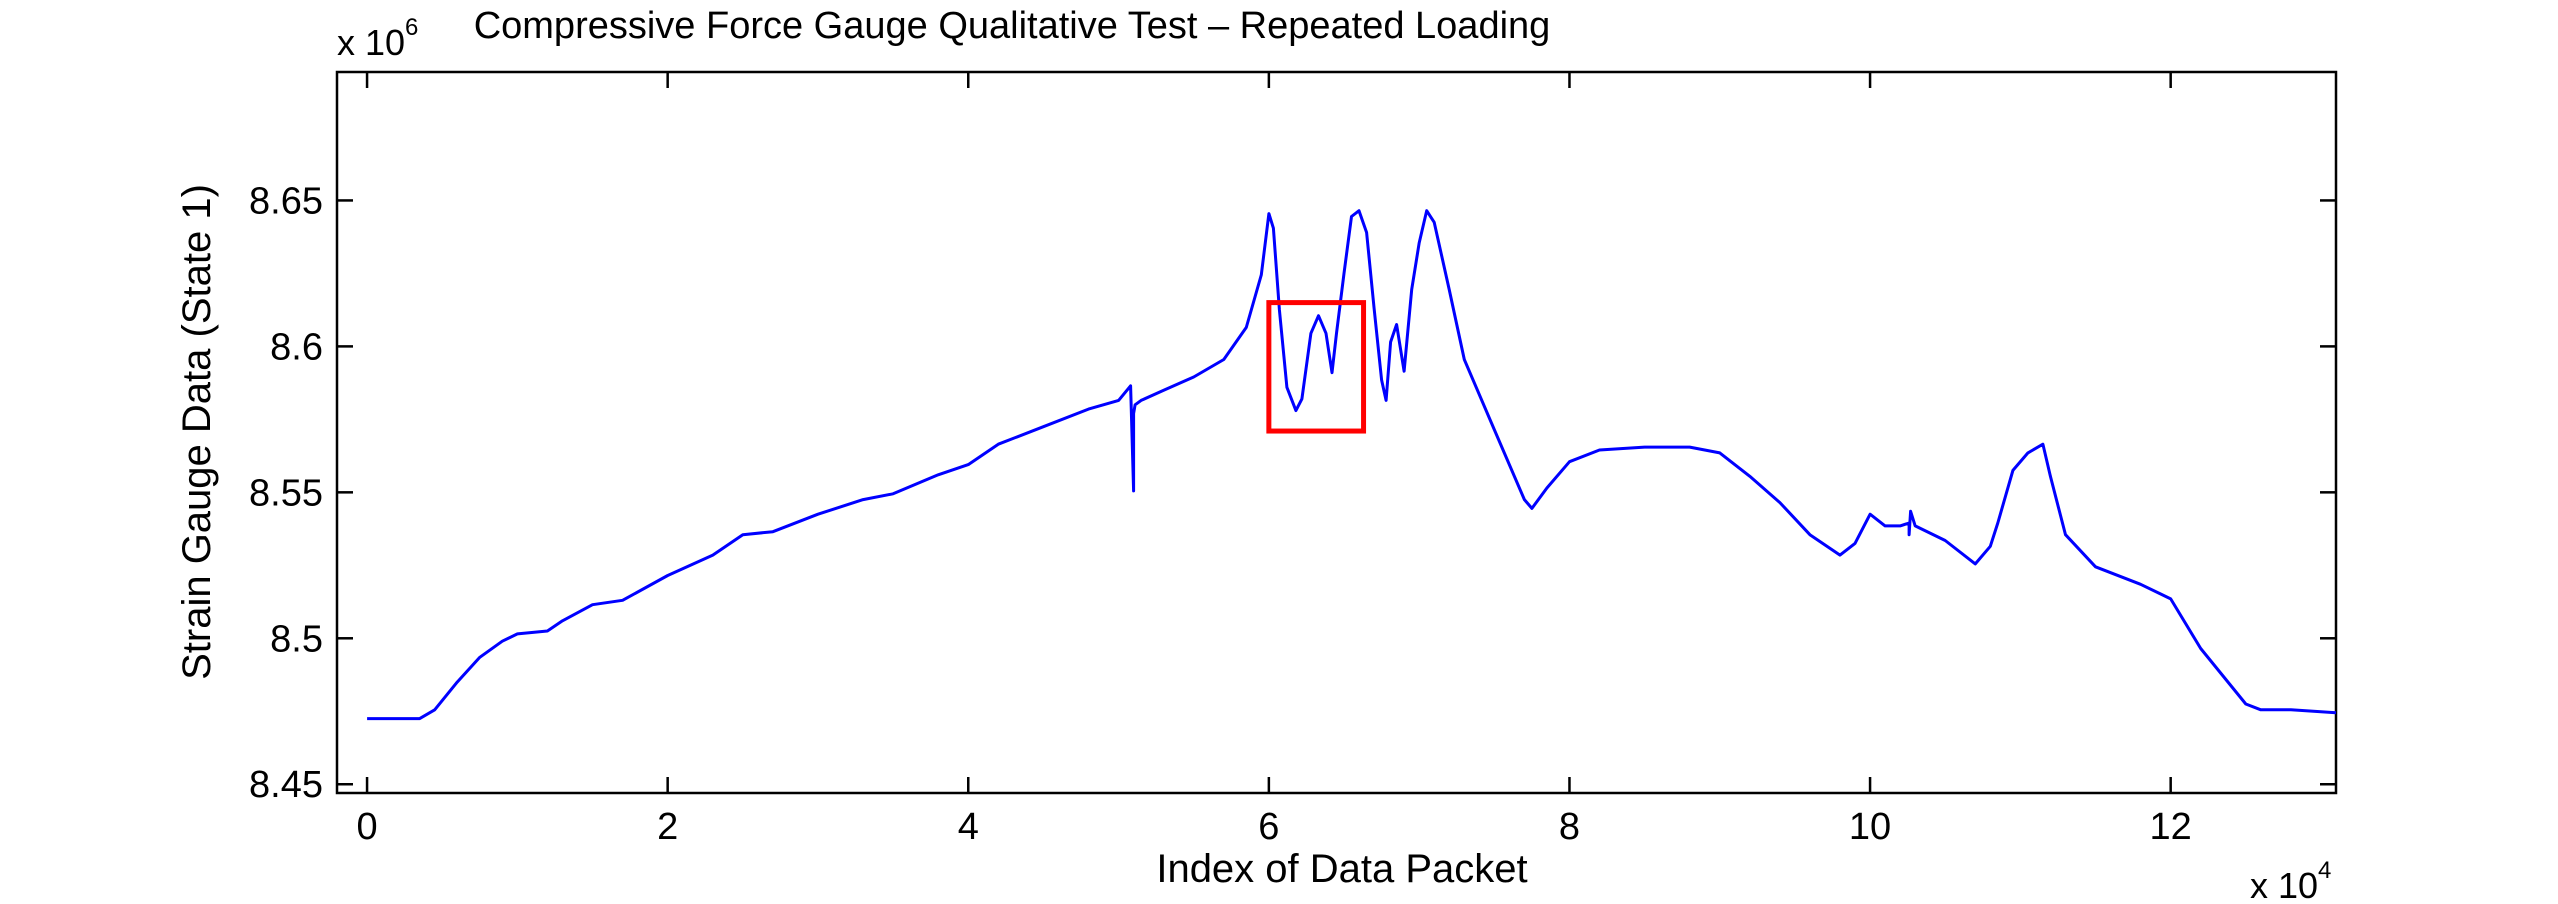 This screenshot has width=2558, height=904. What do you see at coordinates (667, 827) in the screenshot?
I see `x-tick-label: 2` at bounding box center [667, 827].